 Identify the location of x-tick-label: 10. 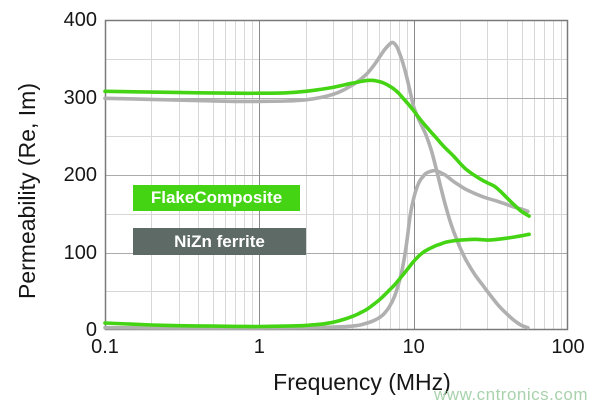
(413, 347).